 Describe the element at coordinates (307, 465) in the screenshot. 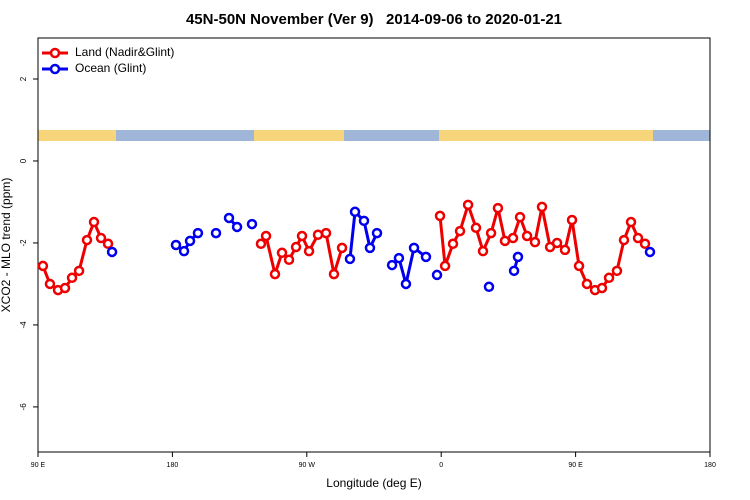

I see `x-tick-label: 90 W` at that location.